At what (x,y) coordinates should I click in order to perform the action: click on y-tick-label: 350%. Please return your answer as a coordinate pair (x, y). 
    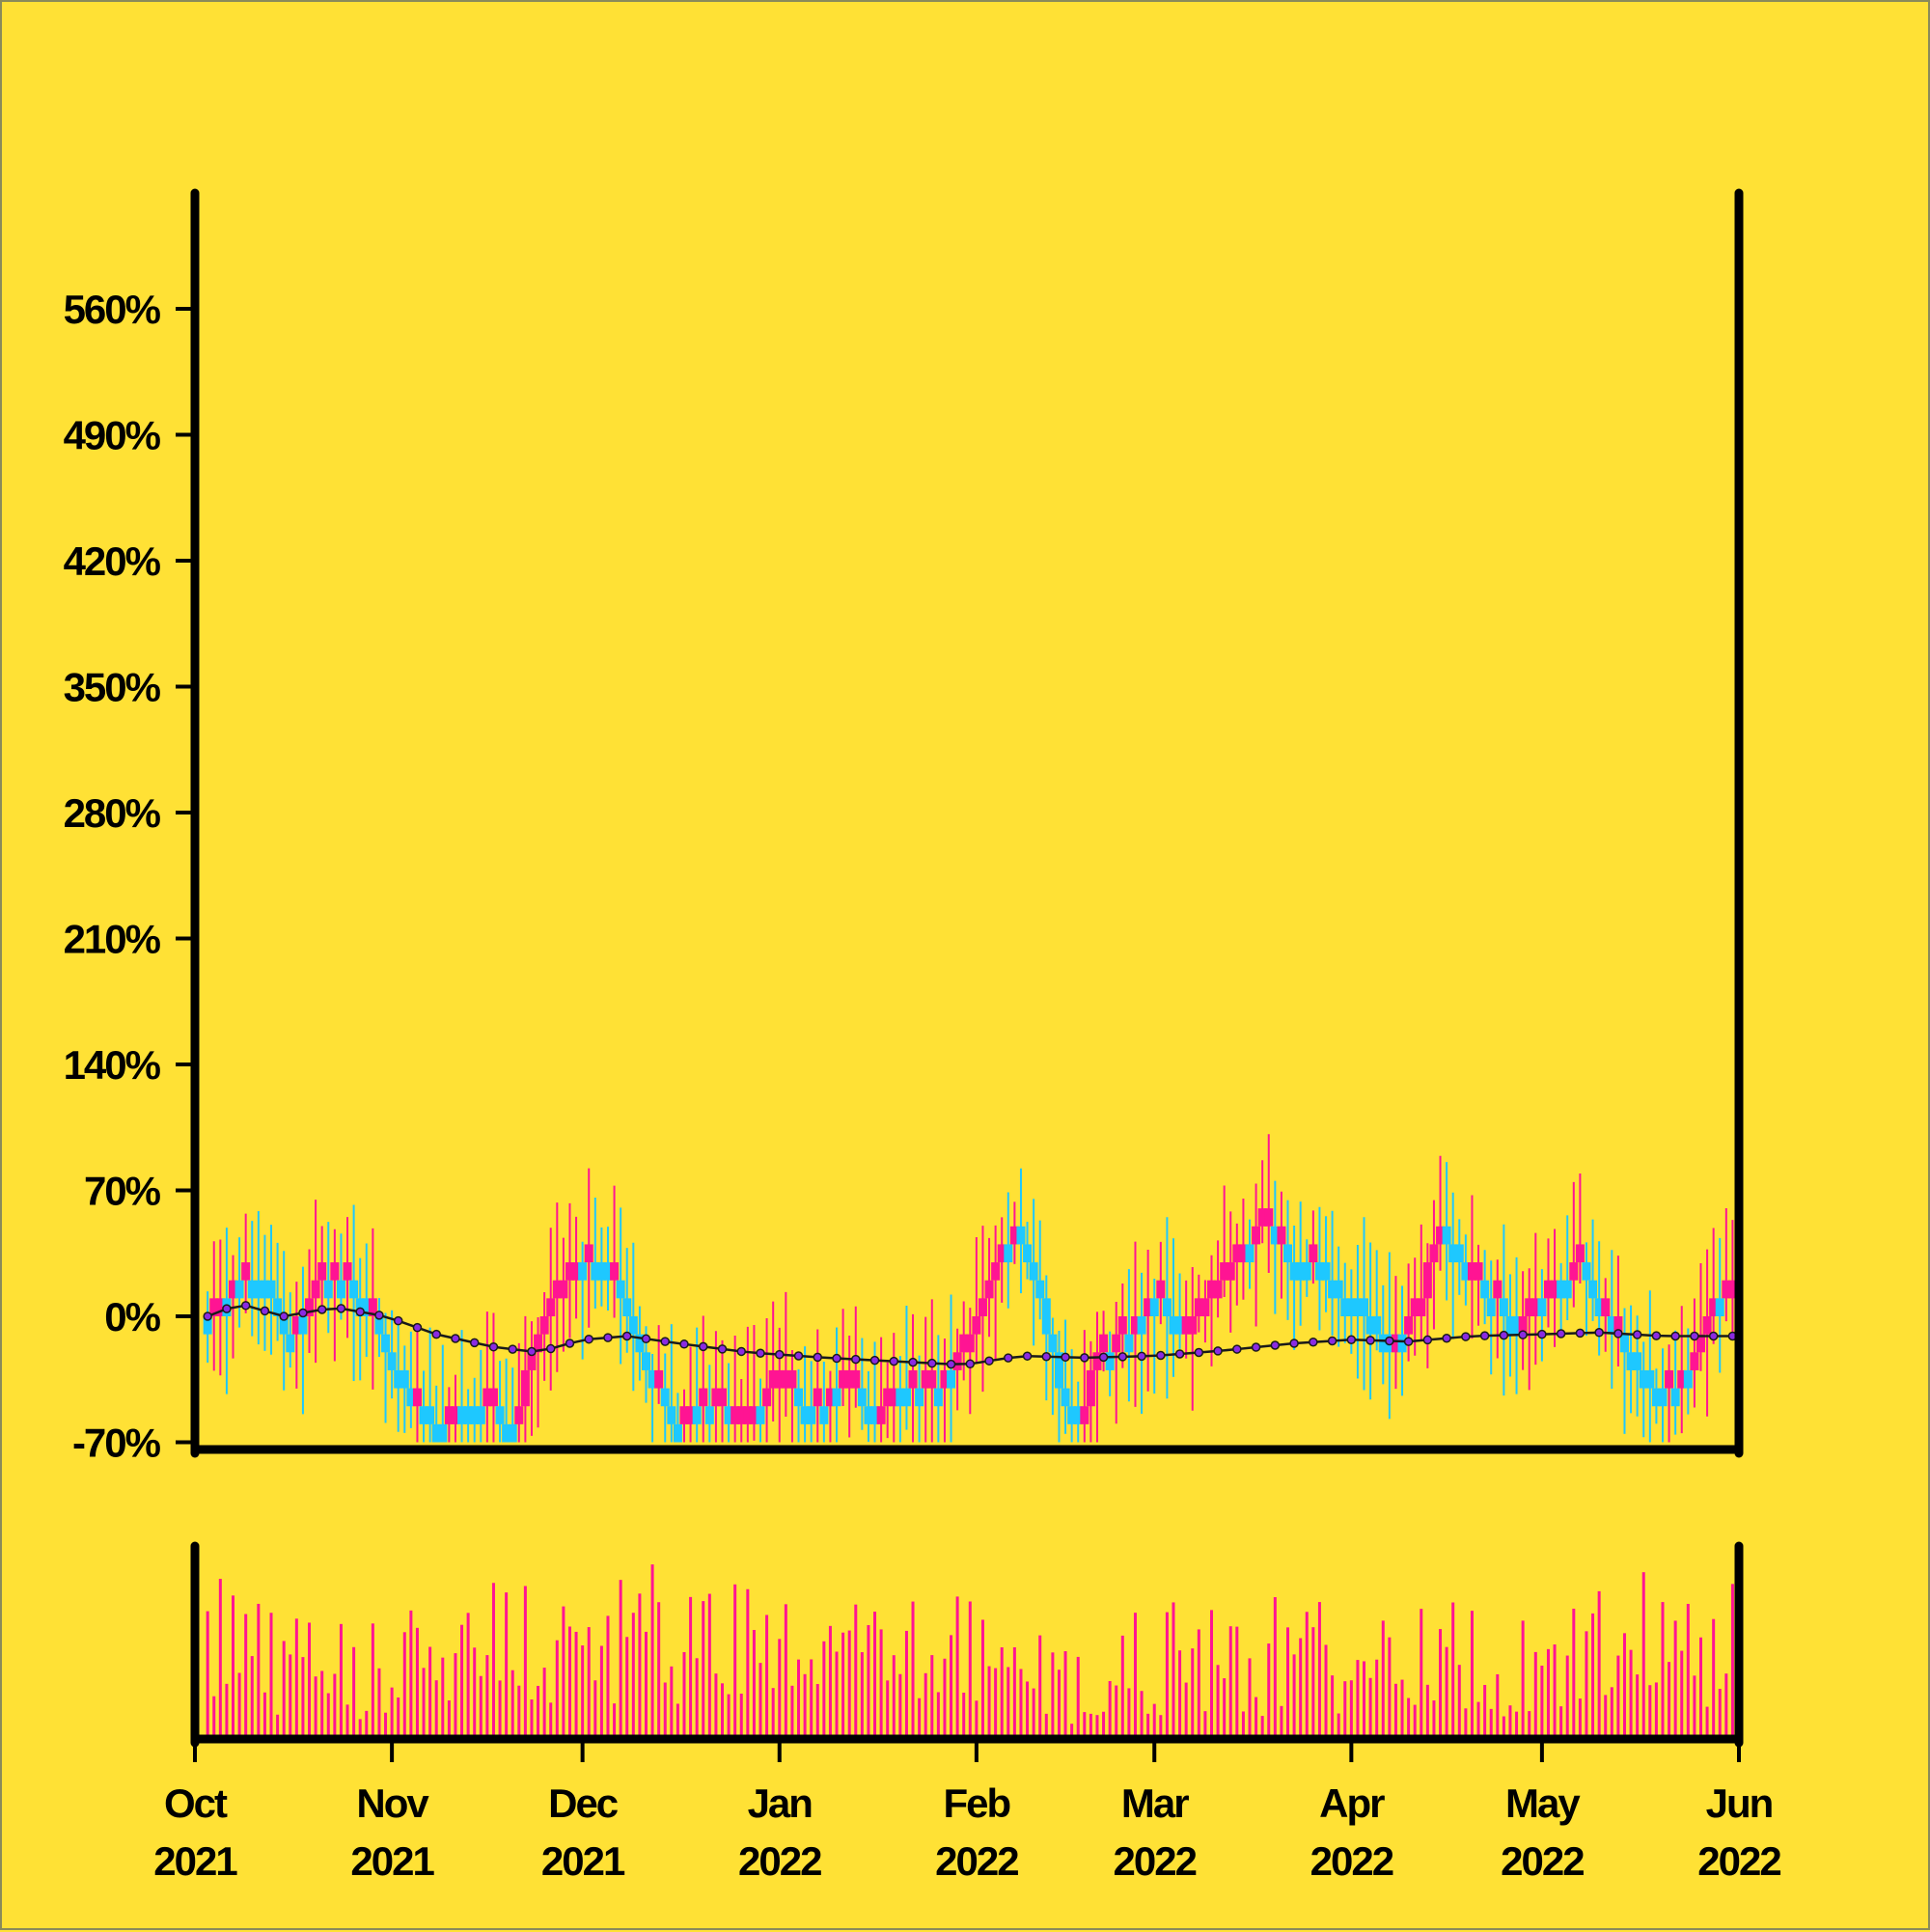
    Looking at the image, I should click on (112, 687).